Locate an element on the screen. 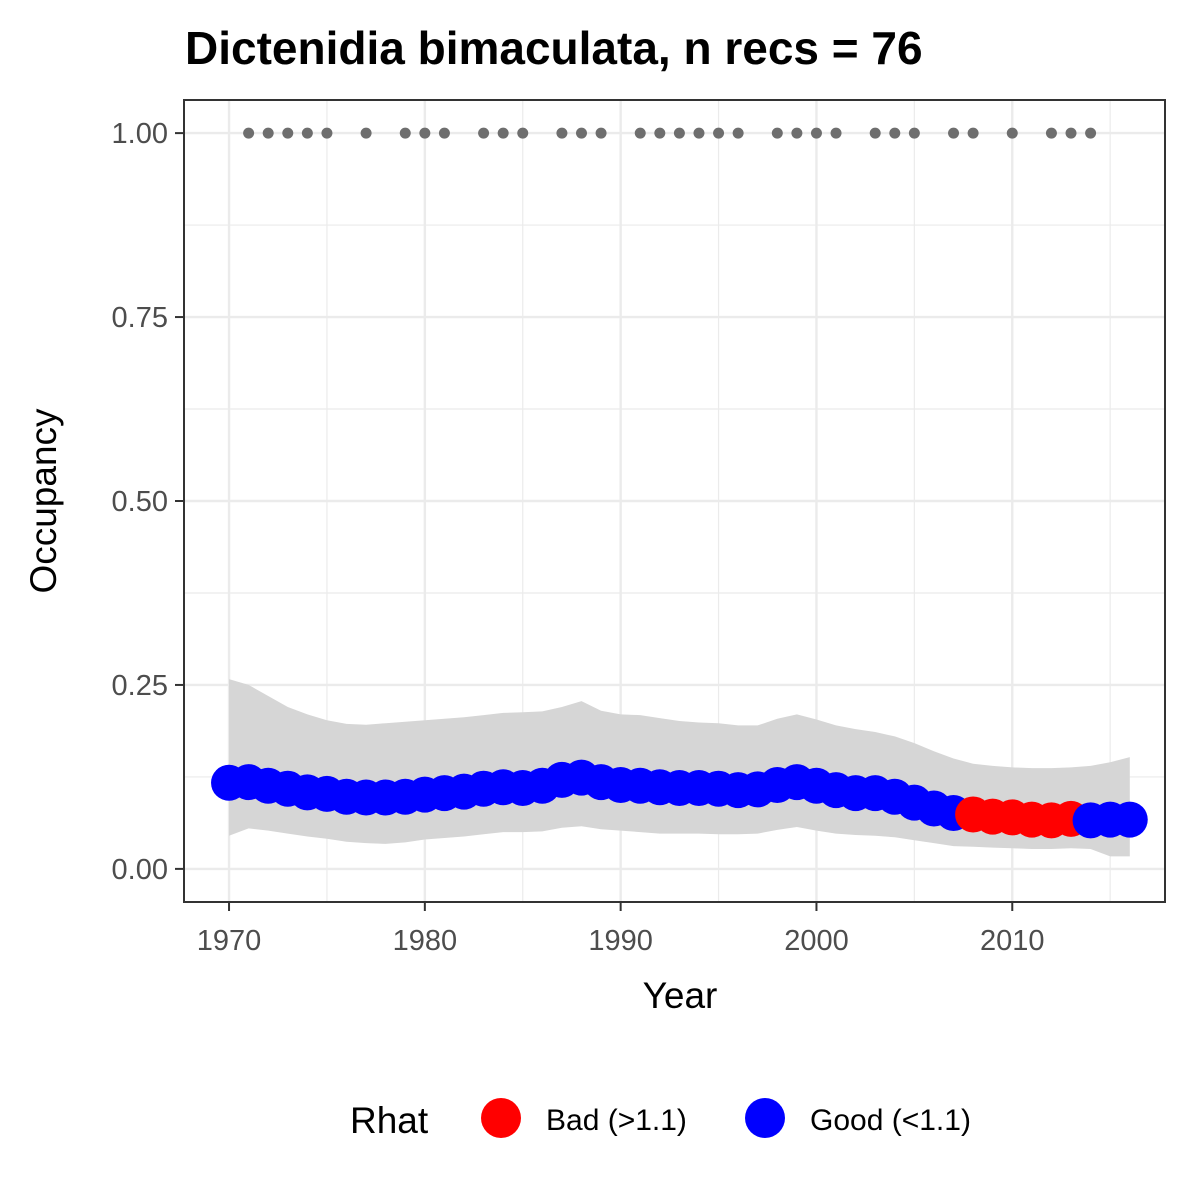 This screenshot has height=1200, width=1200. x-tick-label: 2010 is located at coordinates (1012, 941).